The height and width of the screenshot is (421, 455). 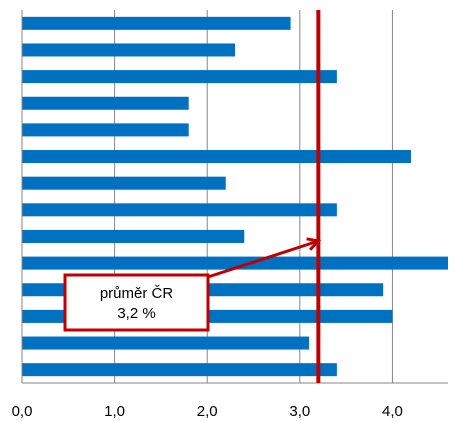 What do you see at coordinates (392, 411) in the screenshot?
I see `x-tick-label-4: 4,0` at bounding box center [392, 411].